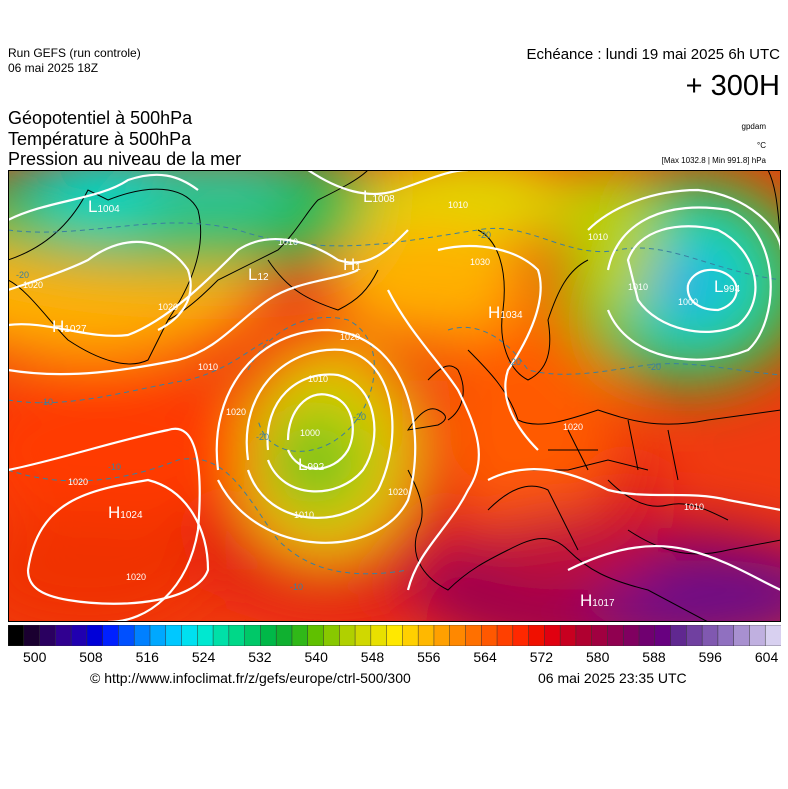  What do you see at coordinates (91, 657) in the screenshot?
I see `colorbar-label: 508` at bounding box center [91, 657].